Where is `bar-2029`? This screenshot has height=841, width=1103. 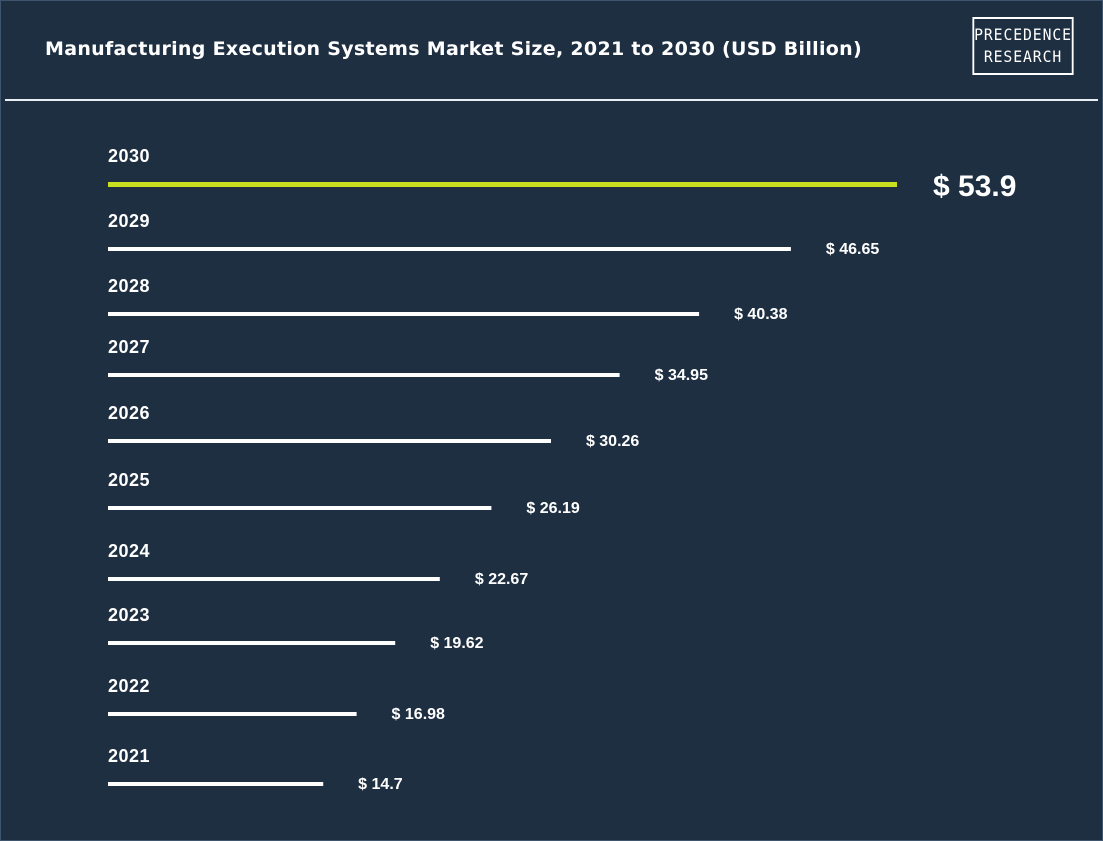 bar-2029 is located at coordinates (449, 249).